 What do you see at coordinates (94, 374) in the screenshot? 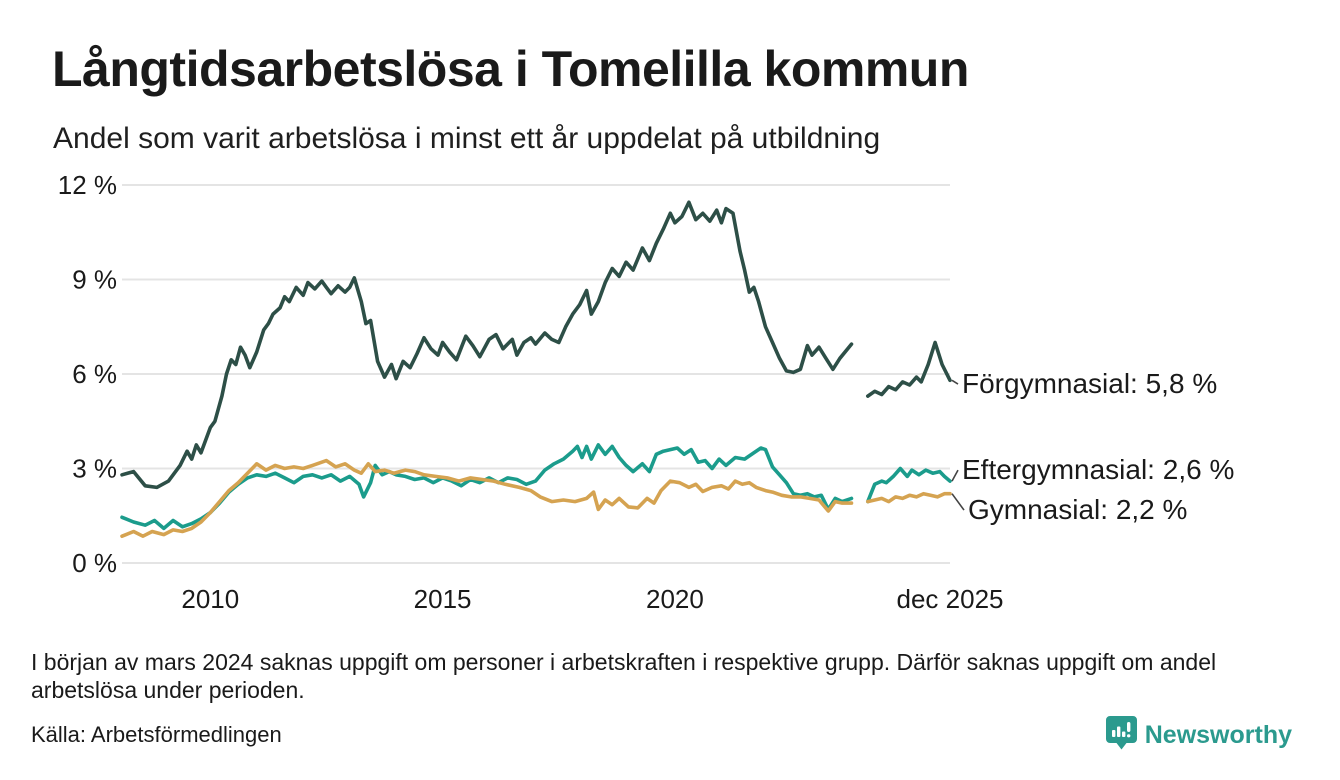
I see `y-tick-label: 6 %` at bounding box center [94, 374].